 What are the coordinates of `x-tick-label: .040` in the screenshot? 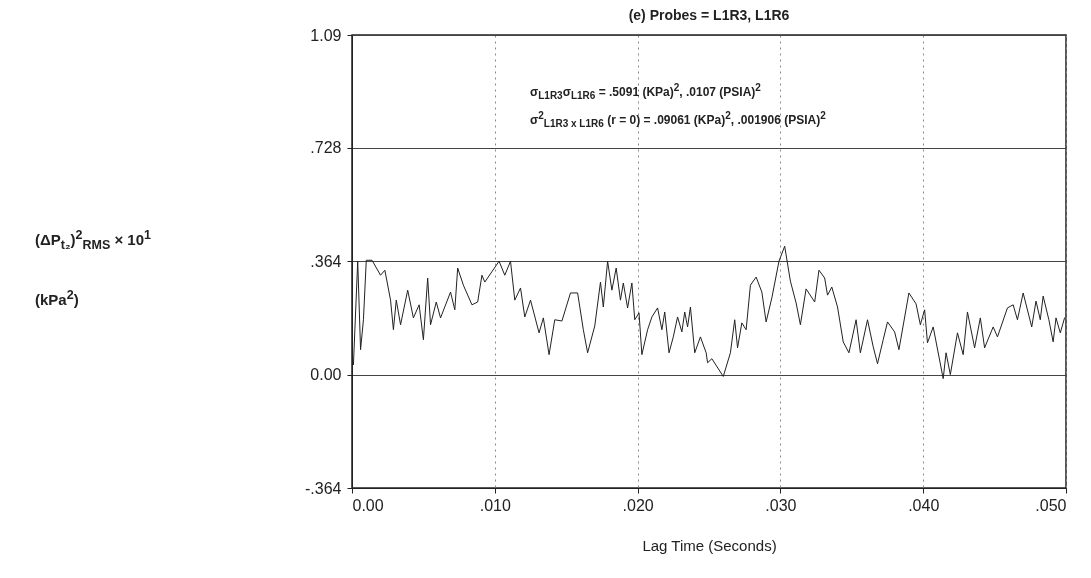 It's located at (924, 505).